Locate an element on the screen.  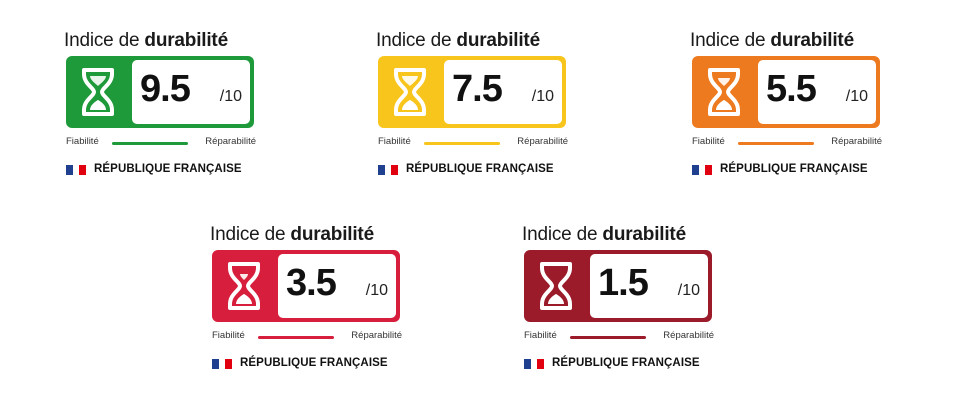
score-panel: 3.5 /10 is located at coordinates (337, 286).